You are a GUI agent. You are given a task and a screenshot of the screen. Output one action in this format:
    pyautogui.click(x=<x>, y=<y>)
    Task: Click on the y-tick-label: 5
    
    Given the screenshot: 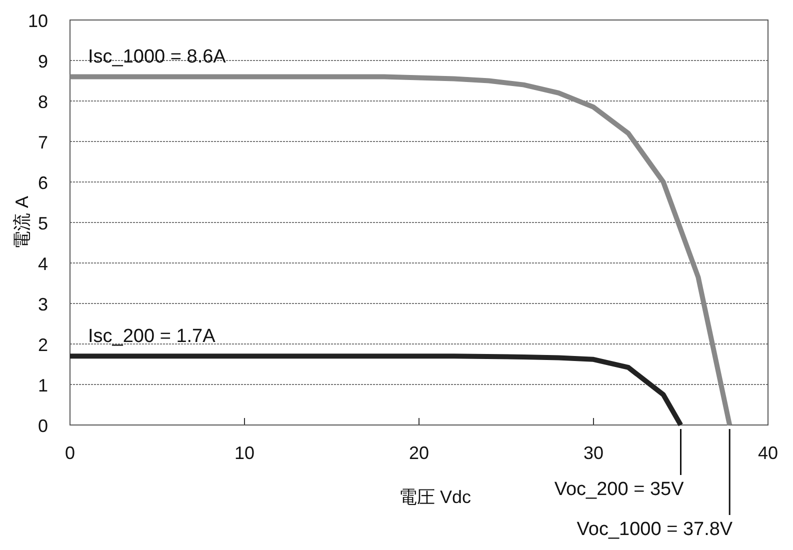 What is the action you would take?
    pyautogui.click(x=43, y=224)
    